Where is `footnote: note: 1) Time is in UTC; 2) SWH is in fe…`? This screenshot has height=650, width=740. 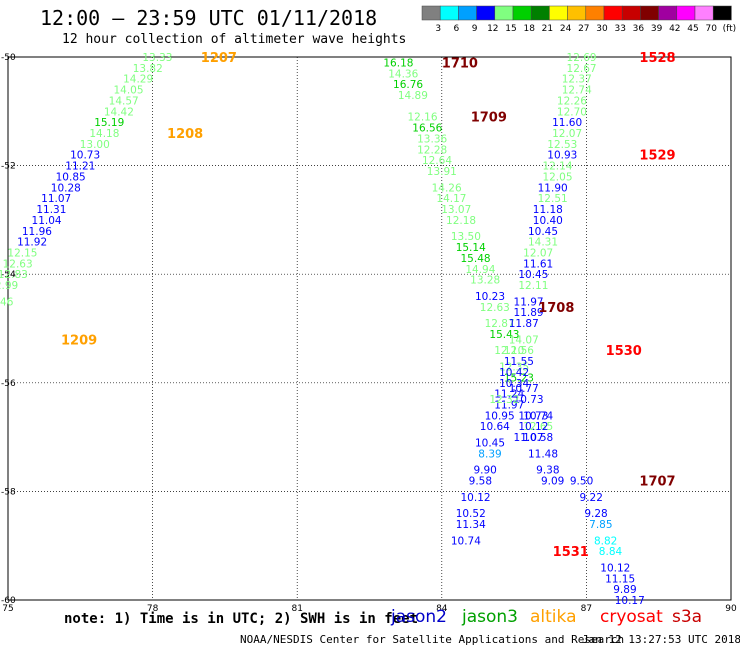 footnote: note: 1) Time is in UTC; 2) SWH is in fe… is located at coordinates (241, 619).